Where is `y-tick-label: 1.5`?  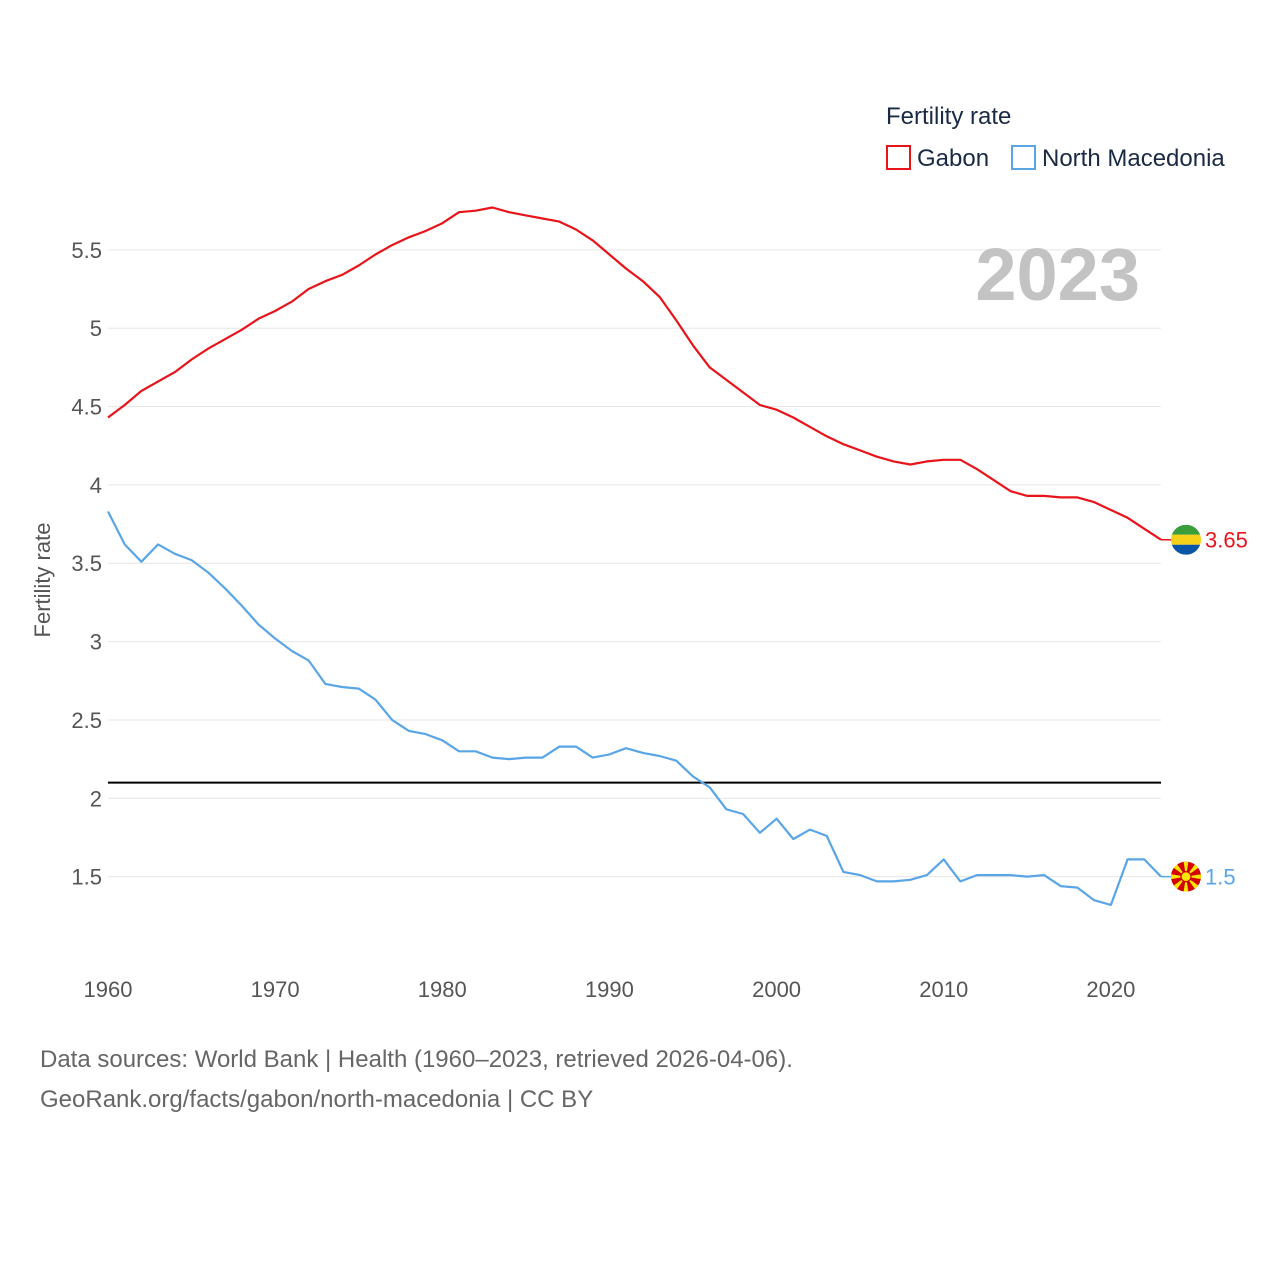
y-tick-label: 1.5 is located at coordinates (86, 877).